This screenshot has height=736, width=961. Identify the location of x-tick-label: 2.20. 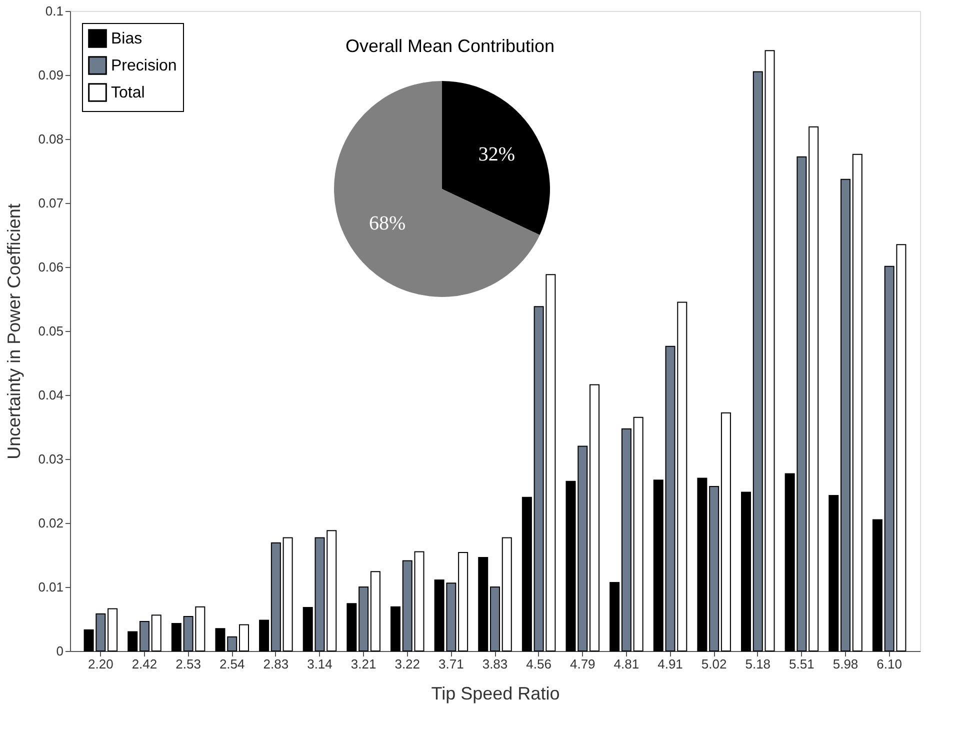
(101, 664).